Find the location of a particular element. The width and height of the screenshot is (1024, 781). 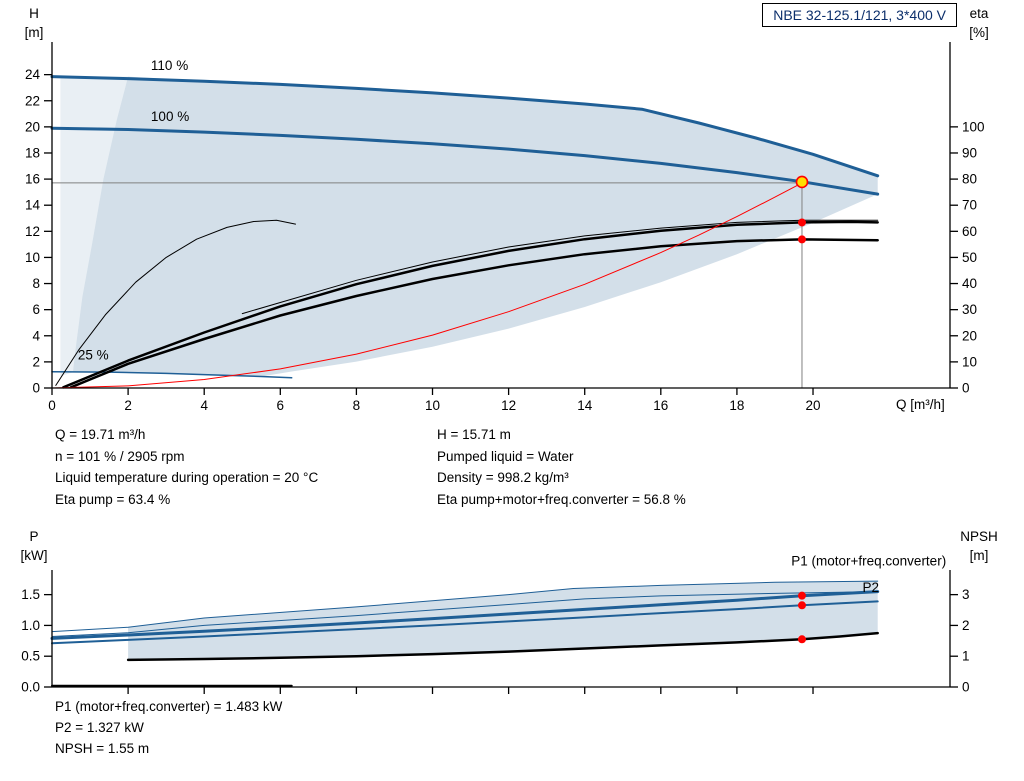

head-axis-label: H [m] is located at coordinates (34, 23).